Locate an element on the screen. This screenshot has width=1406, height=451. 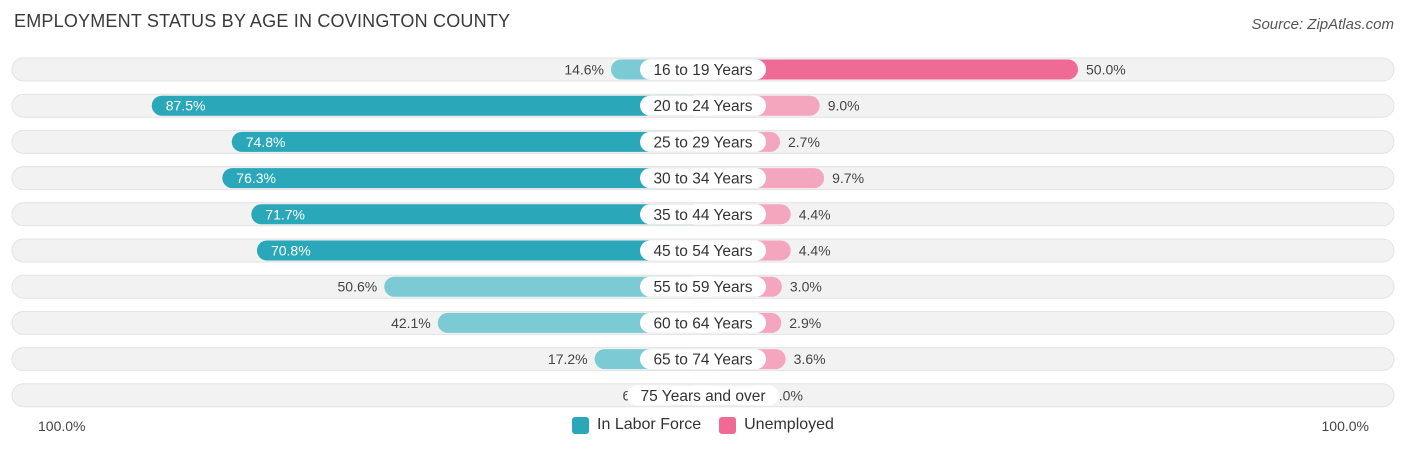
value-label-labor-force: 14.6% is located at coordinates (584, 70).